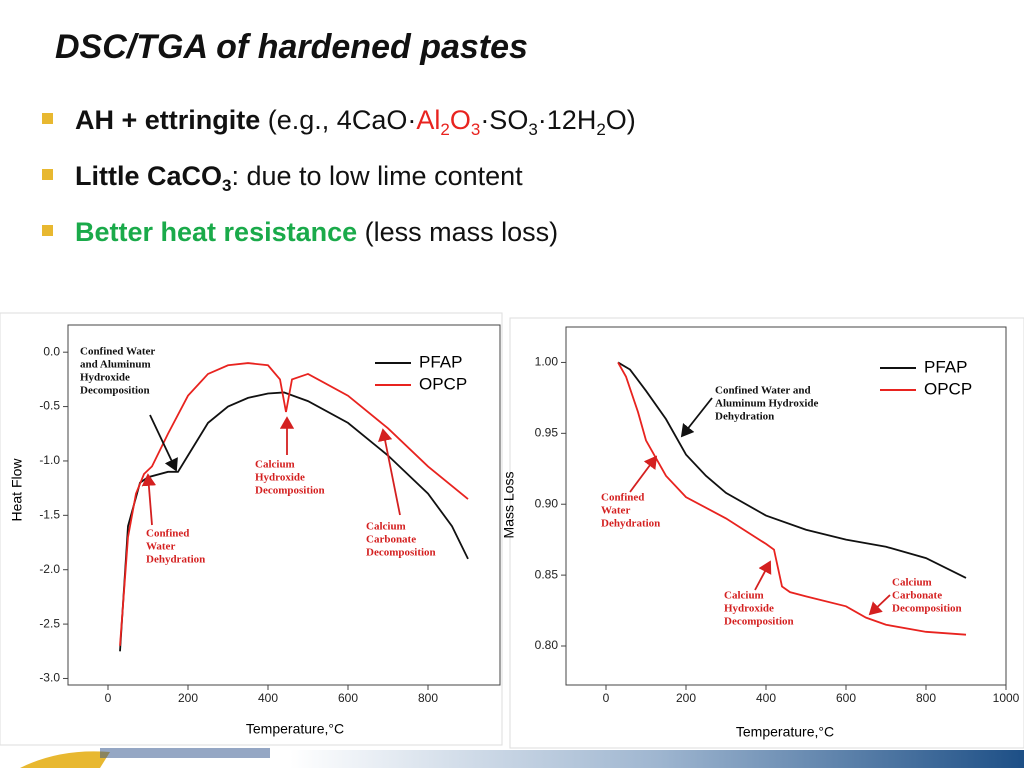 The width and height of the screenshot is (1024, 768). What do you see at coordinates (51, 351) in the screenshot?
I see `y-tick-label: 0.0` at bounding box center [51, 351].